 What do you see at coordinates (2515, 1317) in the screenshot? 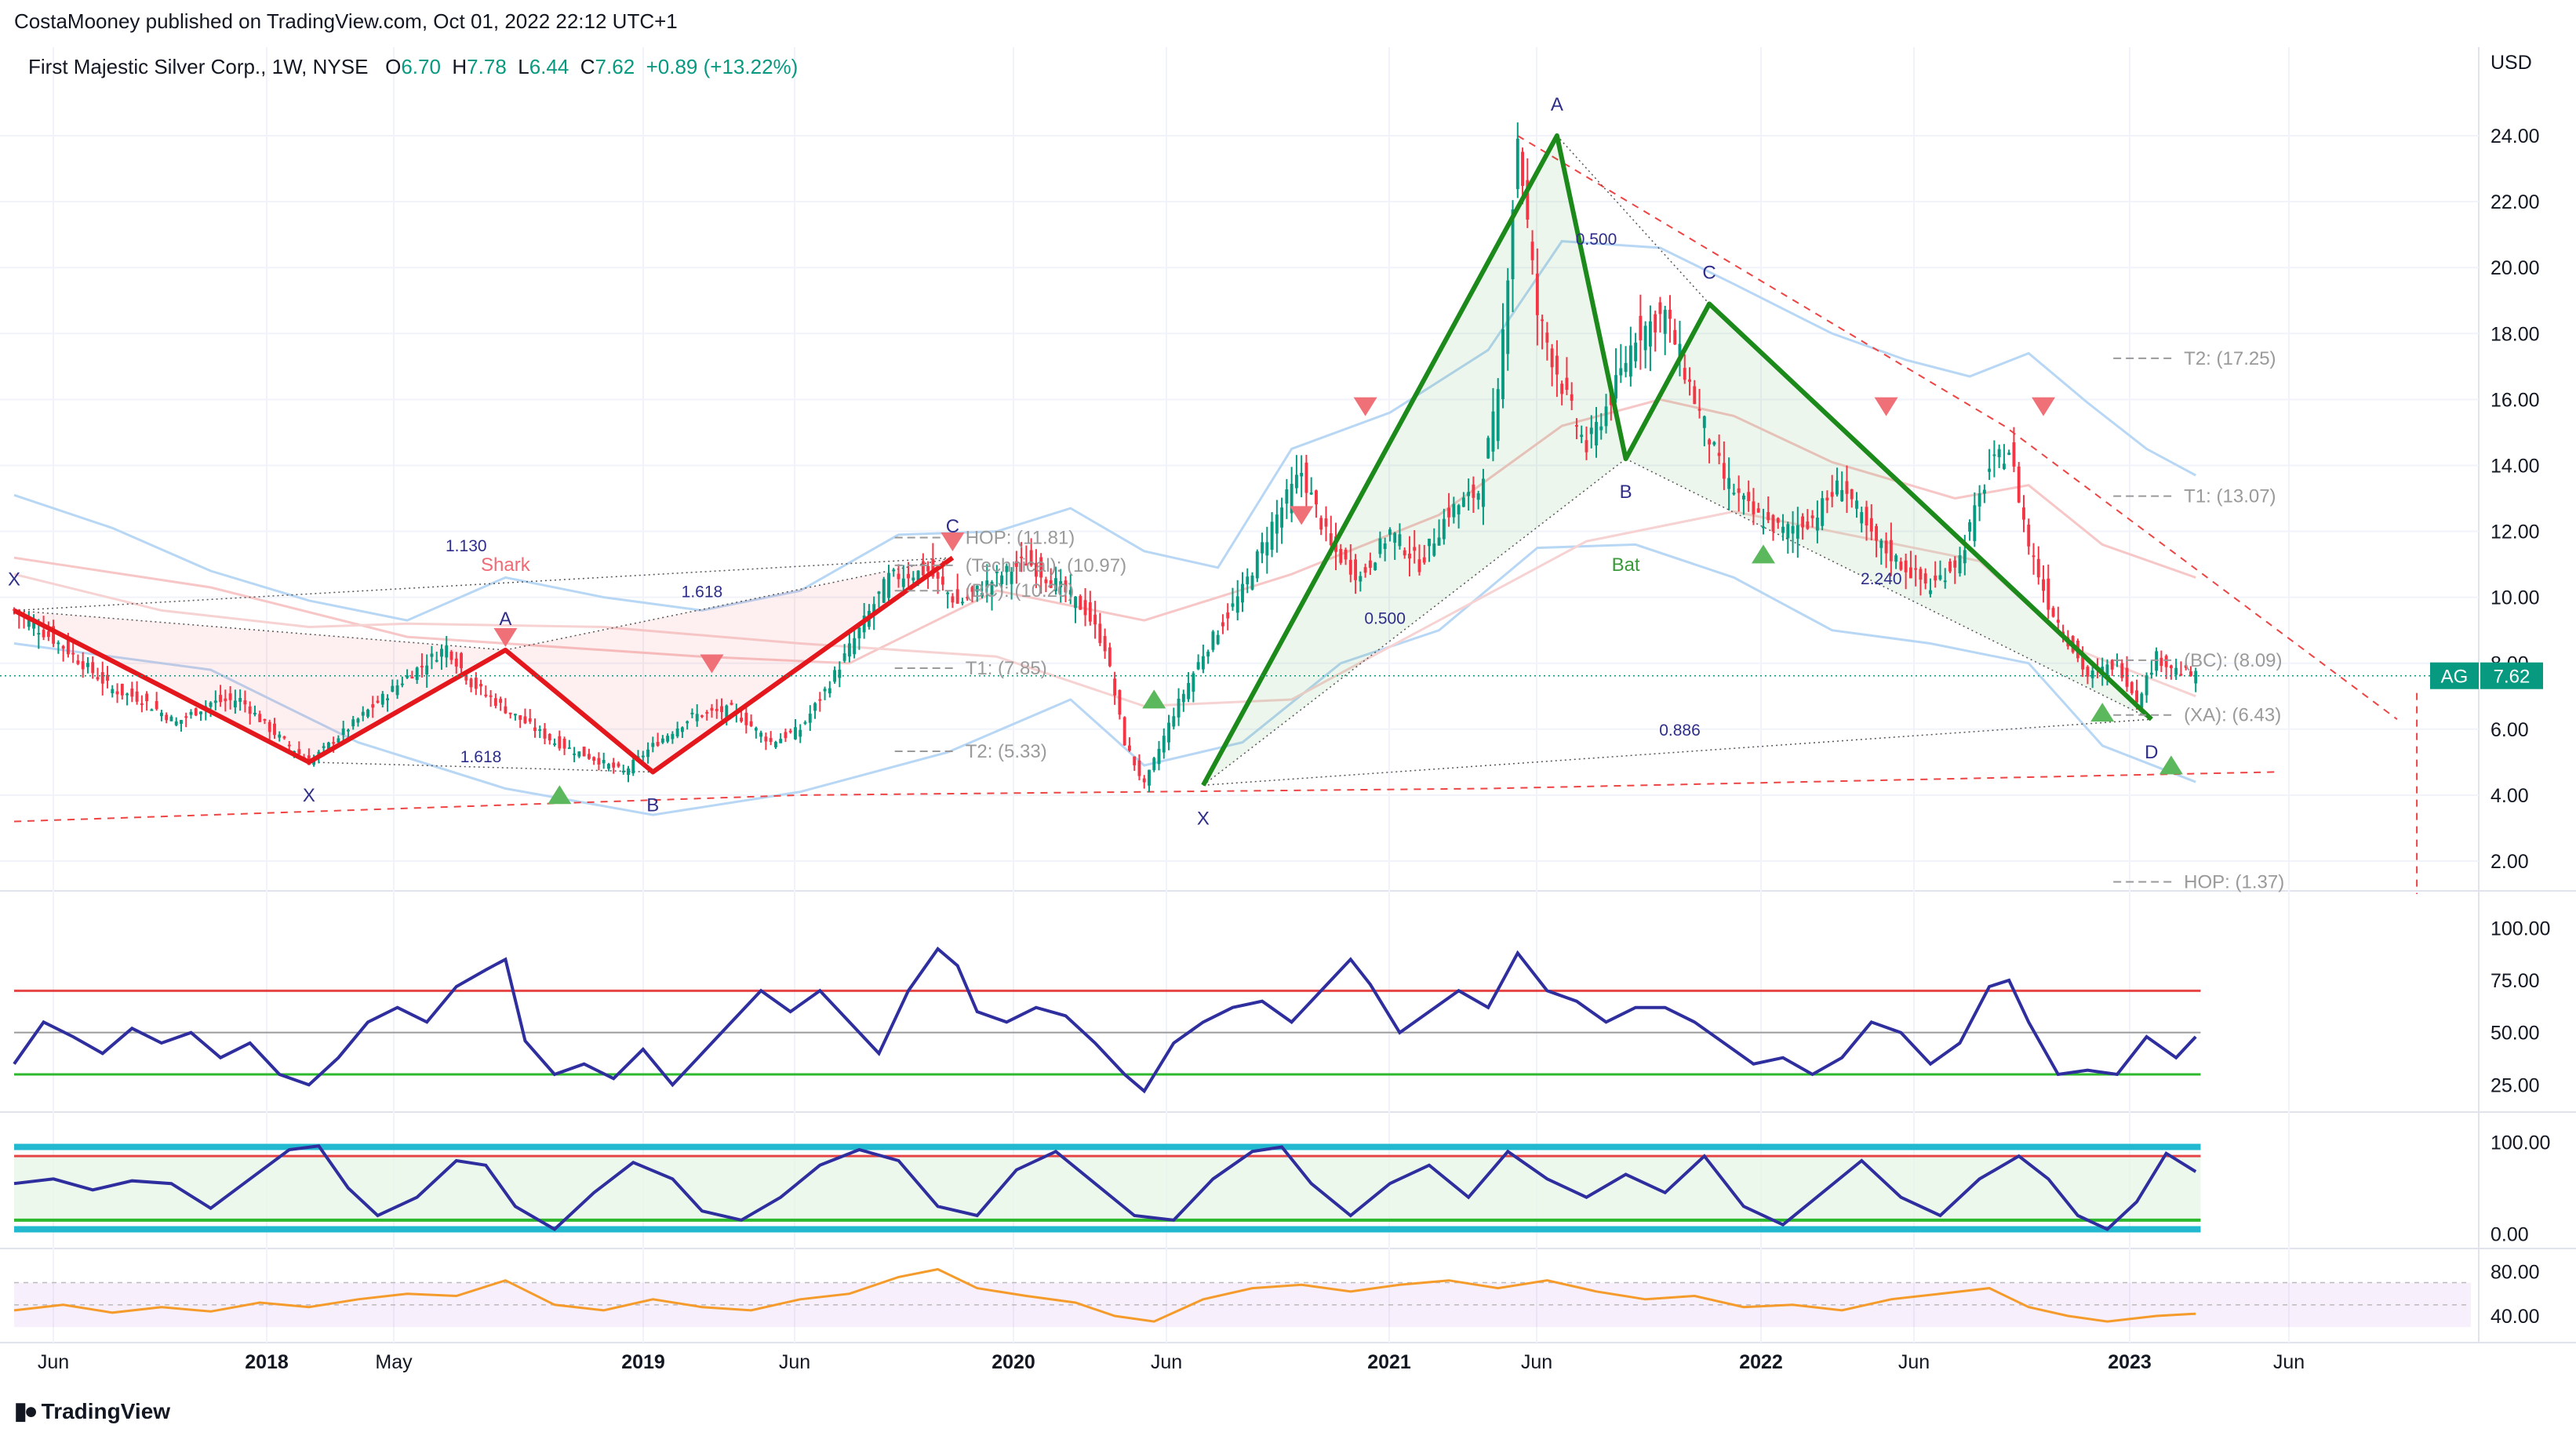
I see `osc-y-tick-label: 40.00` at bounding box center [2515, 1317].